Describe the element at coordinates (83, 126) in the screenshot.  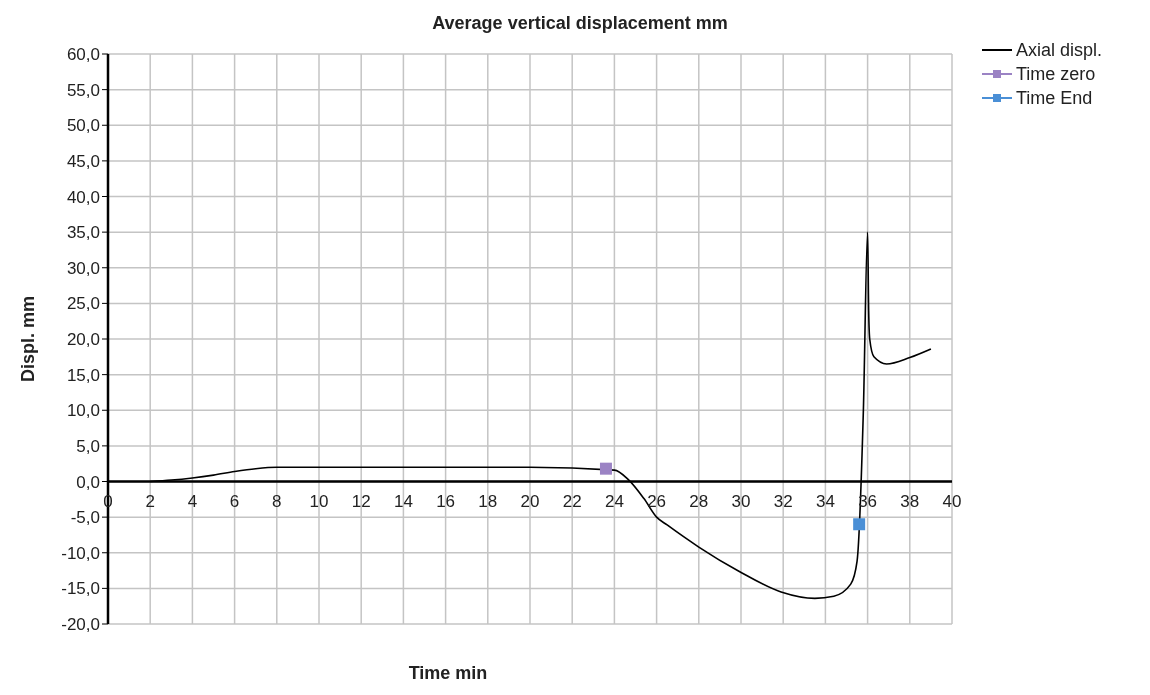
I see `y-tick-label: 50,0` at that location.